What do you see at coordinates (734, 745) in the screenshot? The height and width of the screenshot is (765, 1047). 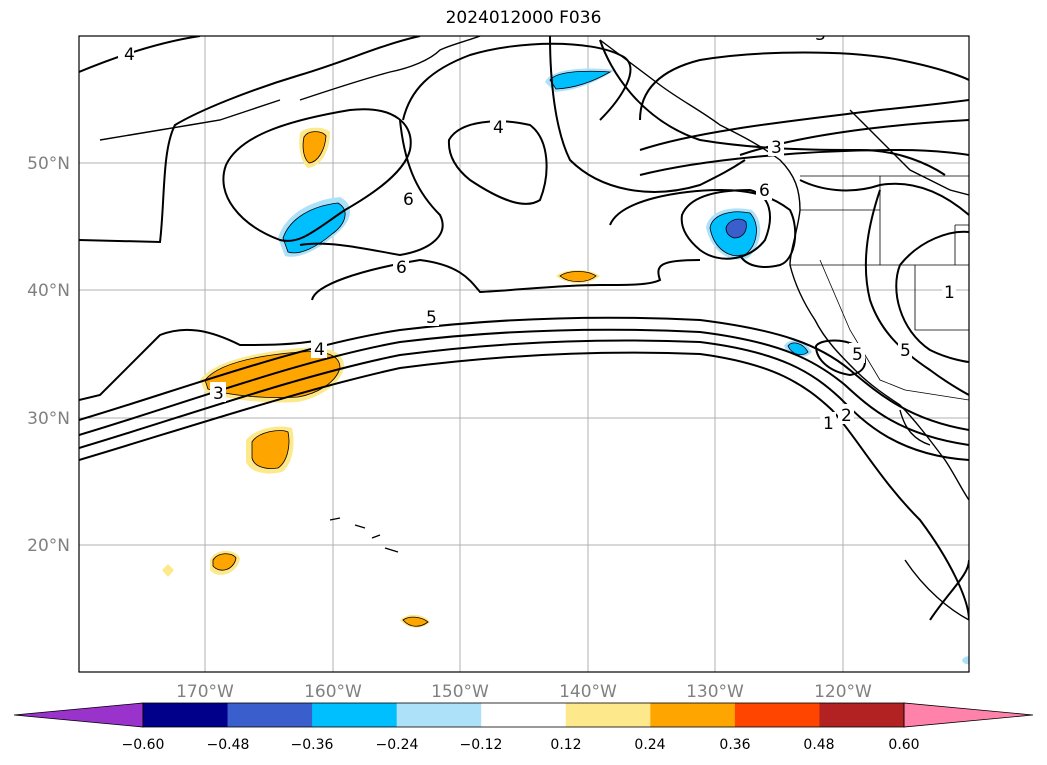 I see `colorbar-tick-label: 0.36` at bounding box center [734, 745].